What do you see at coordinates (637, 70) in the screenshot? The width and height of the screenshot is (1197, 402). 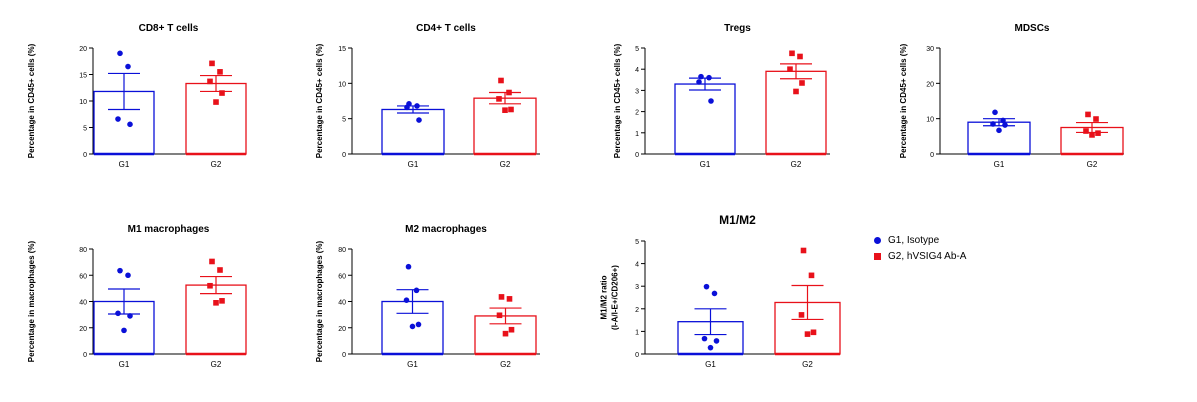 I see `y-tick-label: 4` at bounding box center [637, 70].